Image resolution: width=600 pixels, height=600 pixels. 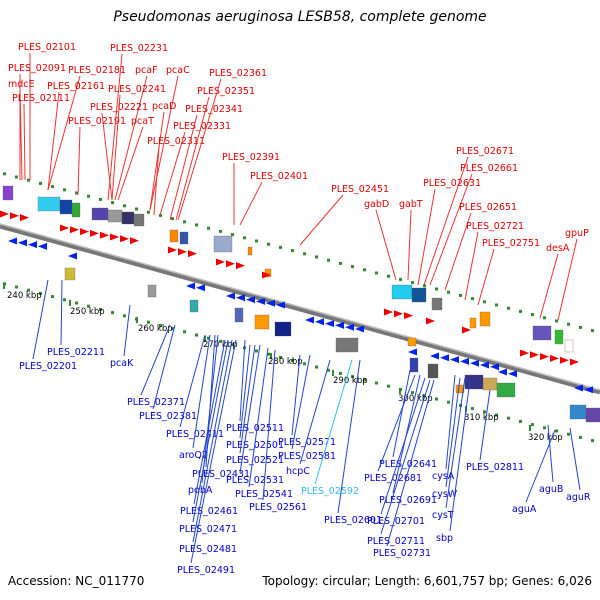 What do you see at coordinates (255, 428) in the screenshot?
I see `reverse-gene-label: PLES_02511` at bounding box center [255, 428].